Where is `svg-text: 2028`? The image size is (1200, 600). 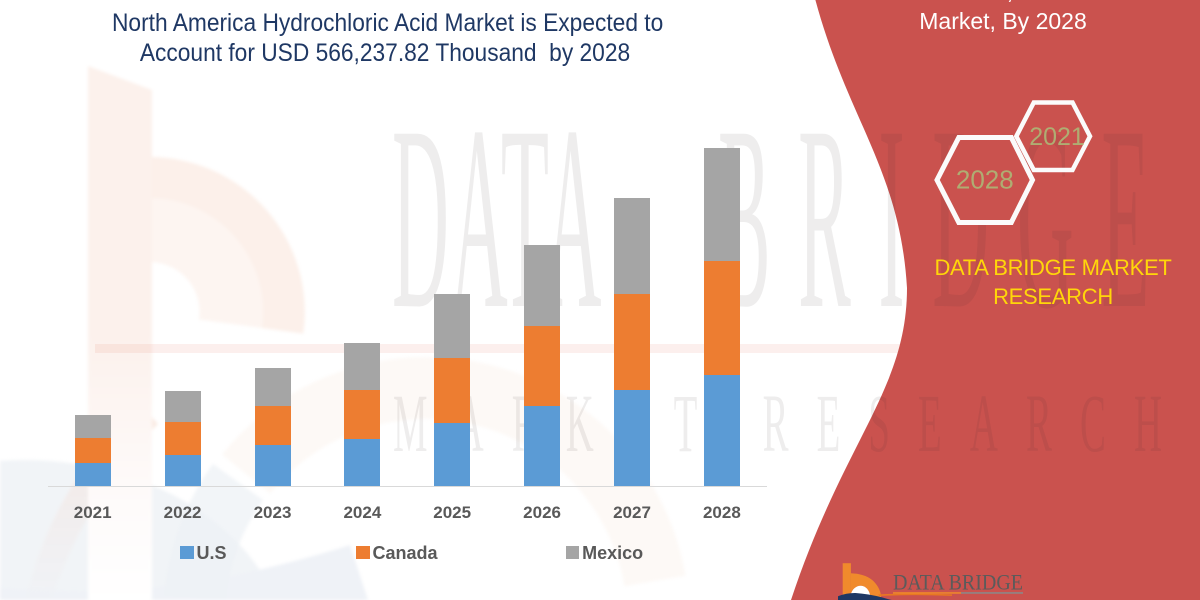
svg-text: 2028 is located at coordinates (985, 180).